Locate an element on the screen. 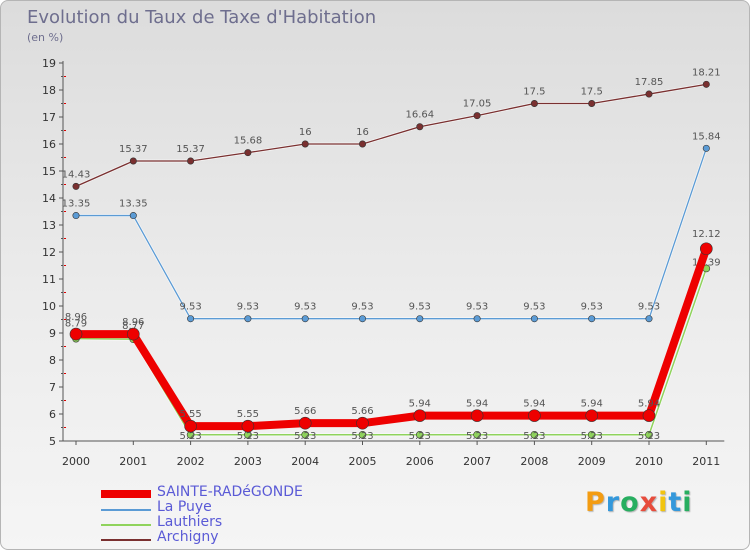  data-label-archigny: 15.68 is located at coordinates (248, 141).